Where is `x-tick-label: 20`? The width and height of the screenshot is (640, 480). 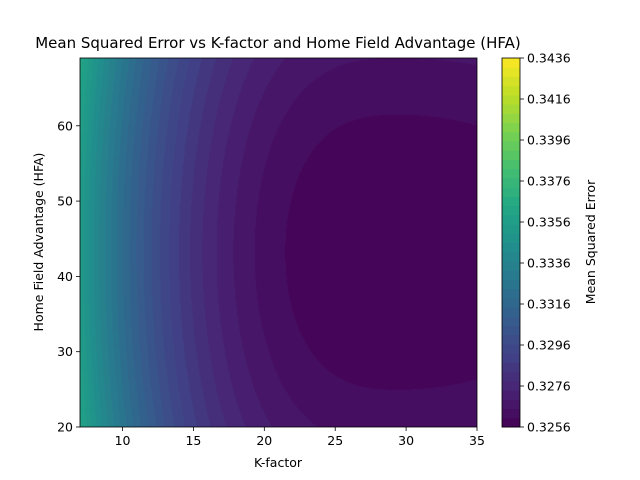
x-tick-label: 20 is located at coordinates (264, 440).